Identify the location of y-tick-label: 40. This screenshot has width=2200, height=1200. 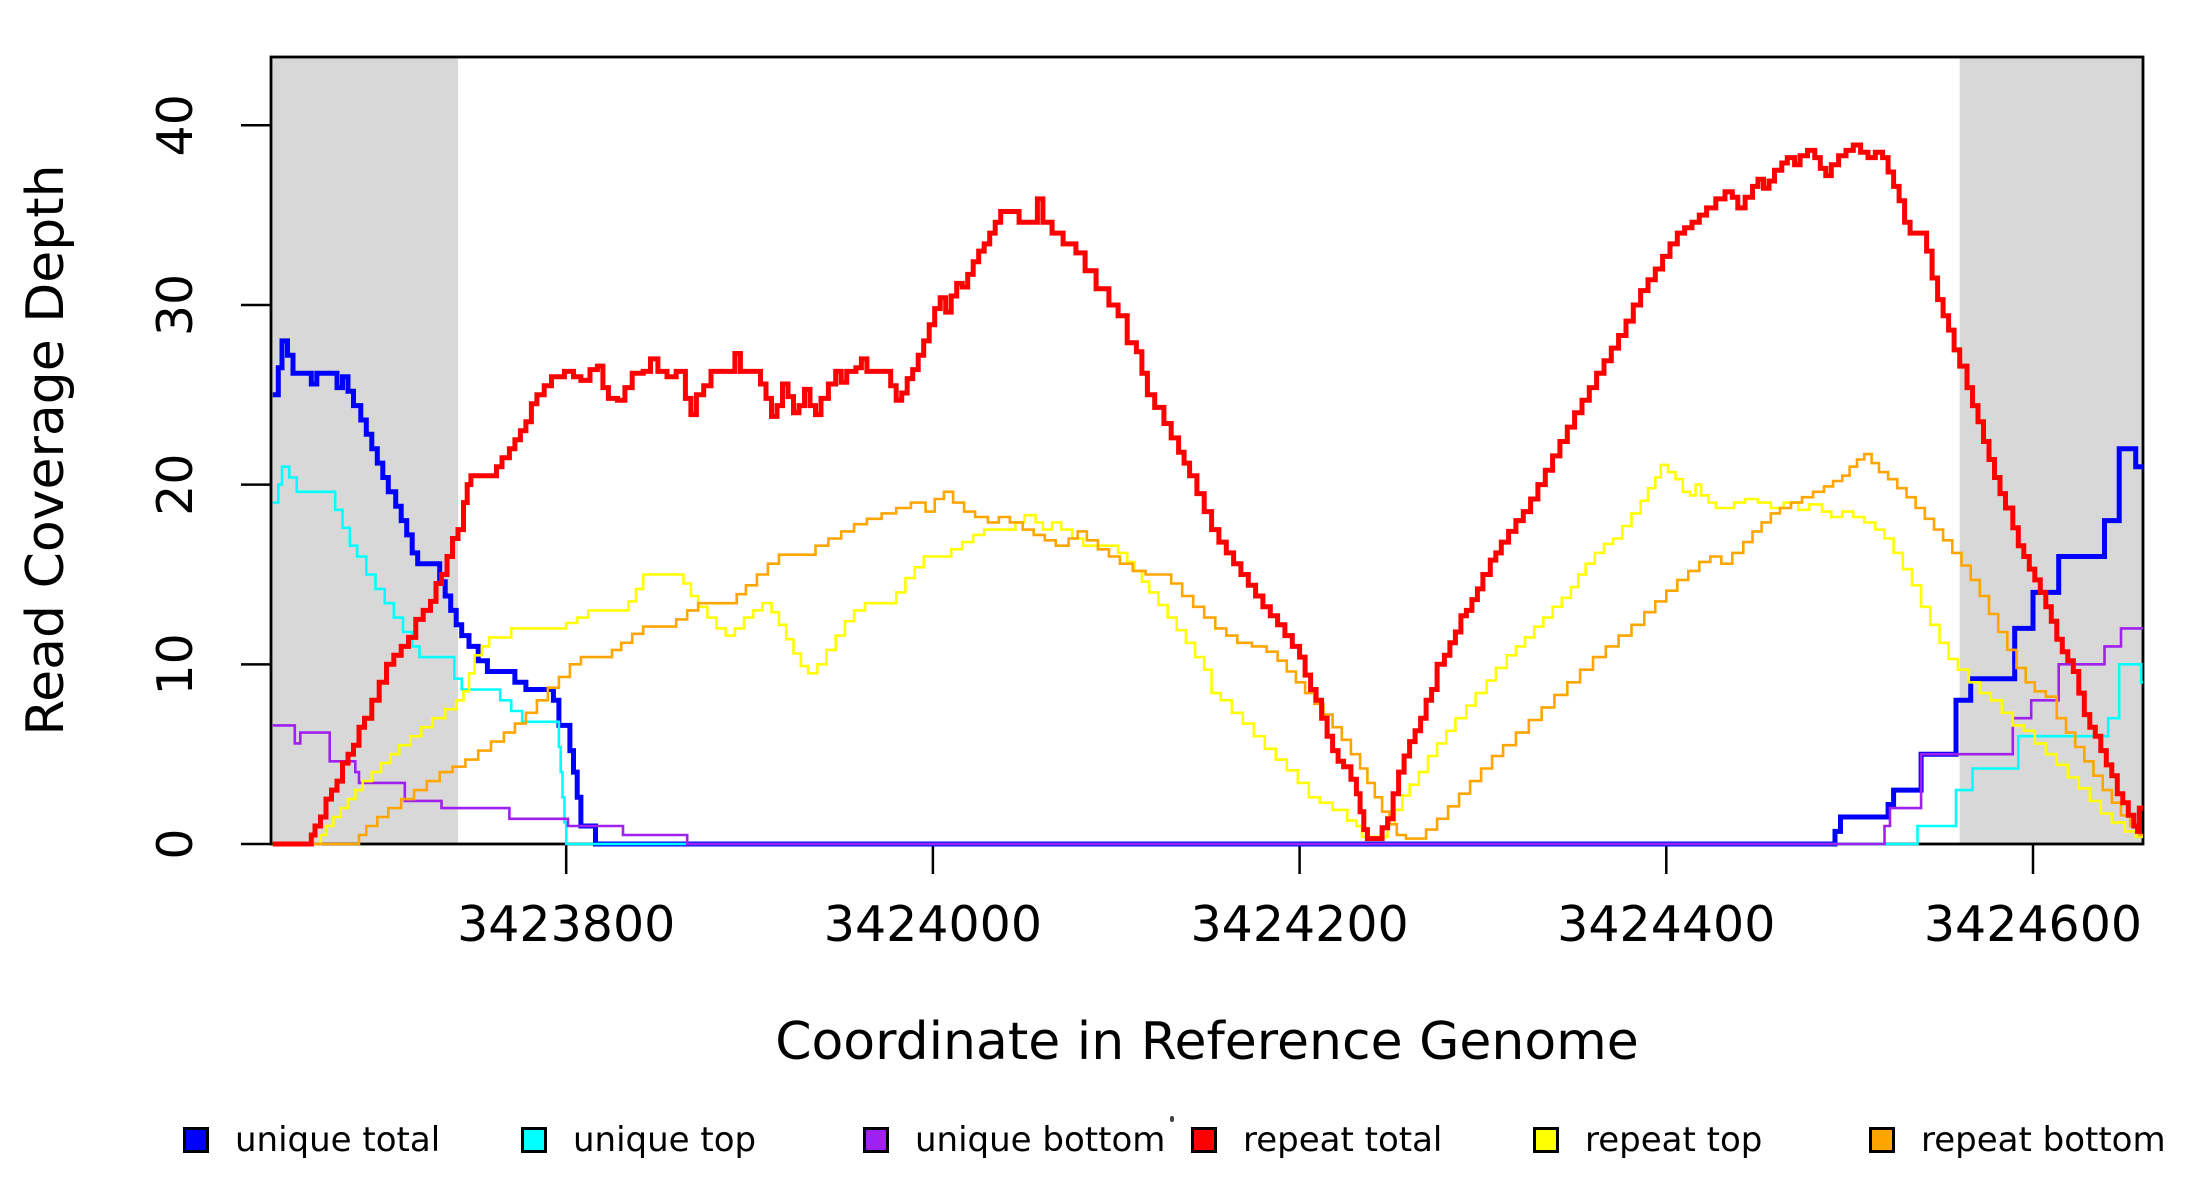
(175, 125).